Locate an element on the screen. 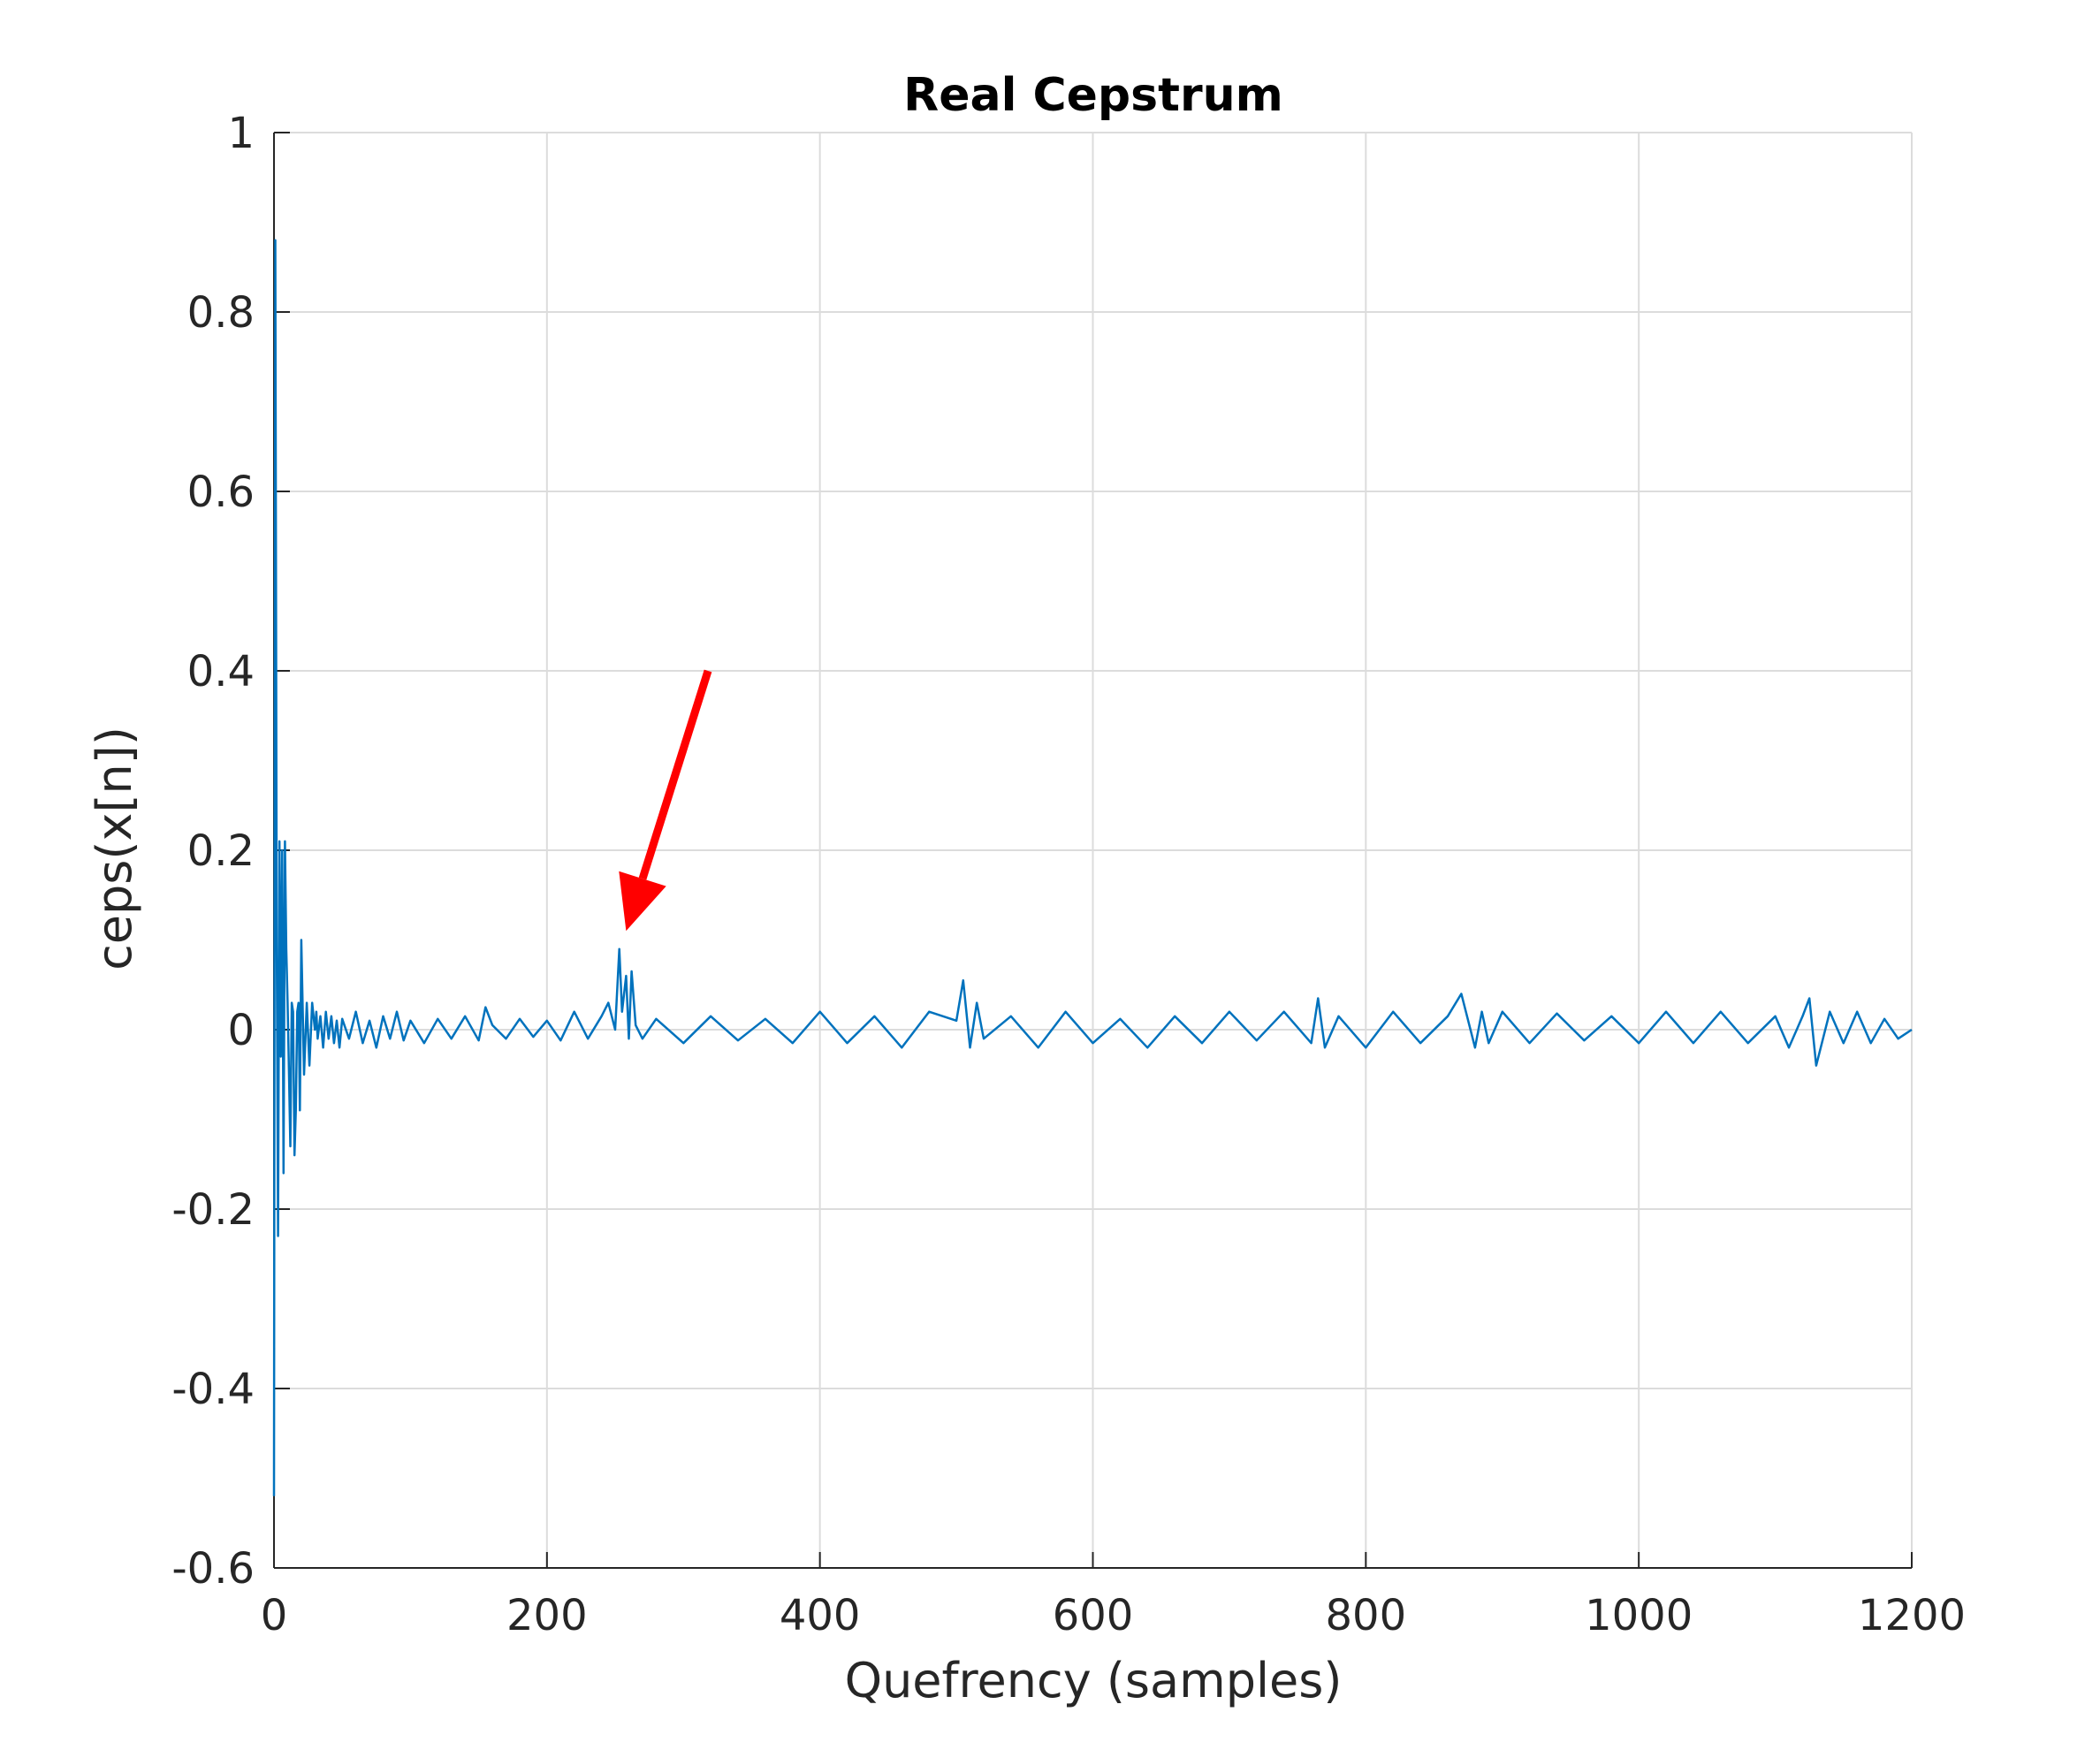  annotation-arrow-shaft is located at coordinates (675, 774).